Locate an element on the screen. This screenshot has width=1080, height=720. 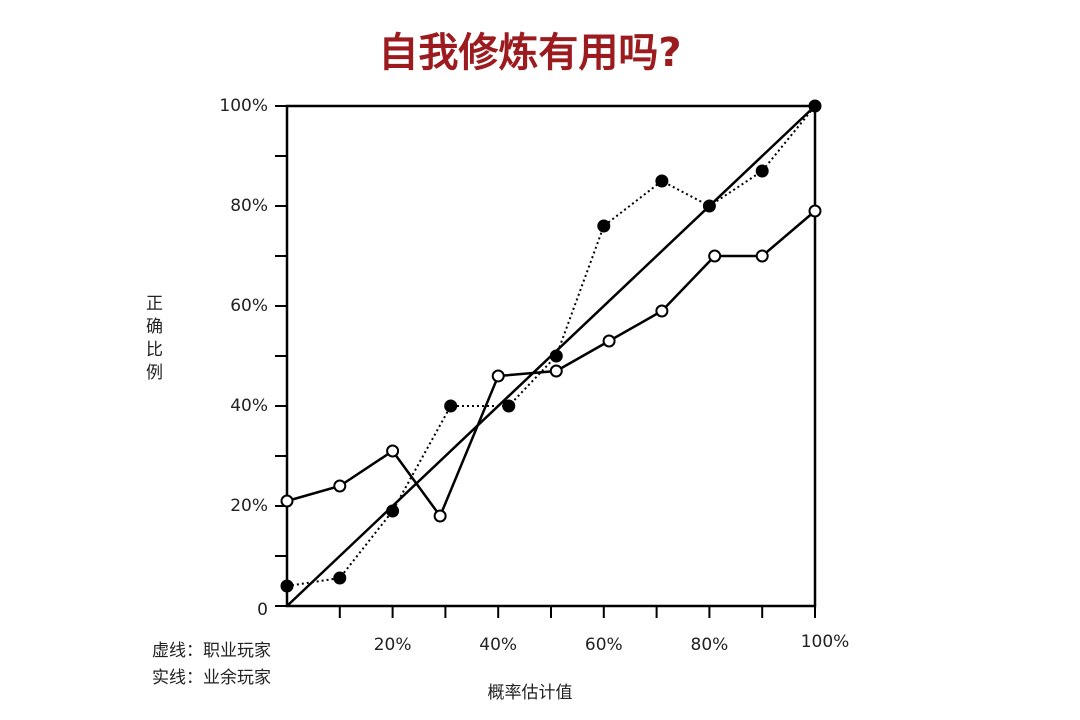
y-axis-label: 正确比例 is located at coordinates (152, 340).